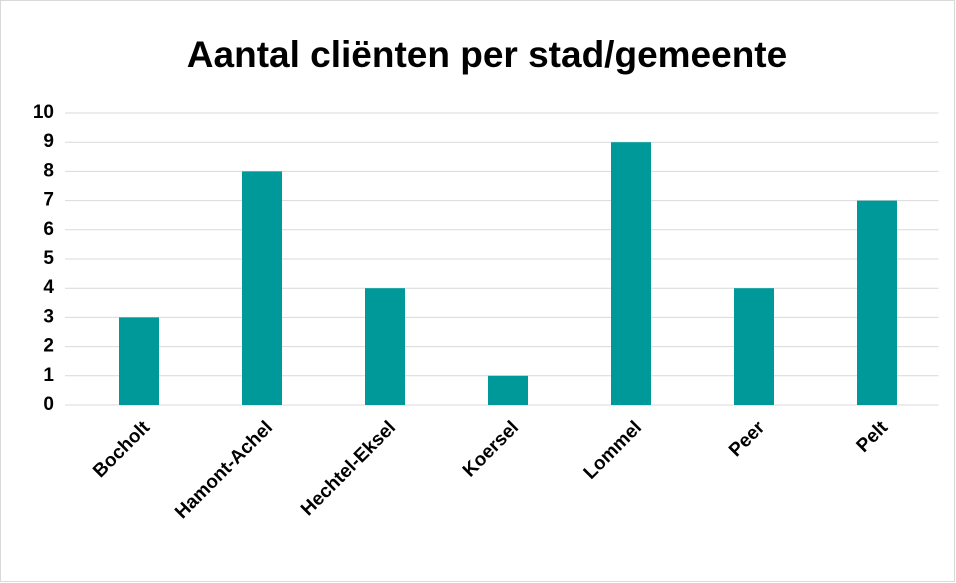 The width and height of the screenshot is (956, 583). Describe the element at coordinates (48, 258) in the screenshot. I see `y-tick-label: 5` at that location.